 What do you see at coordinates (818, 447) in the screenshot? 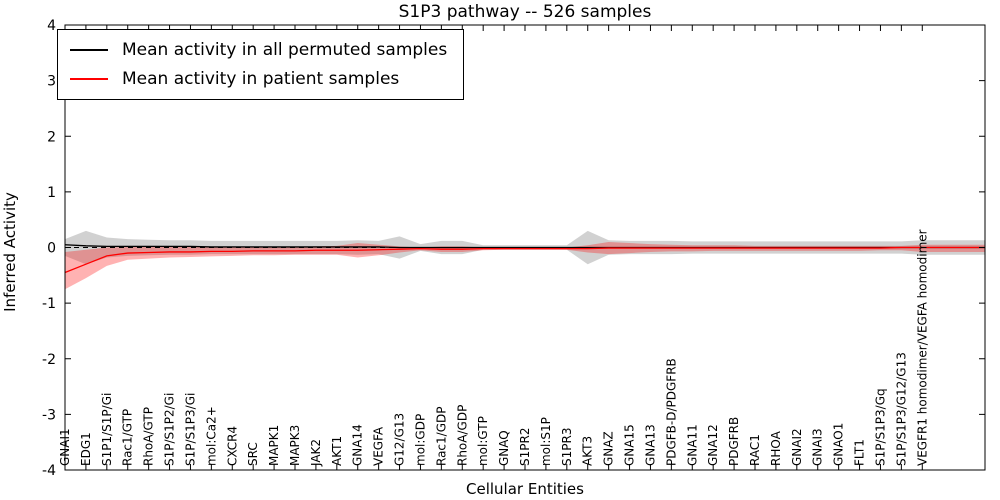
I see `x-tick-label: GNAI3` at bounding box center [818, 447].